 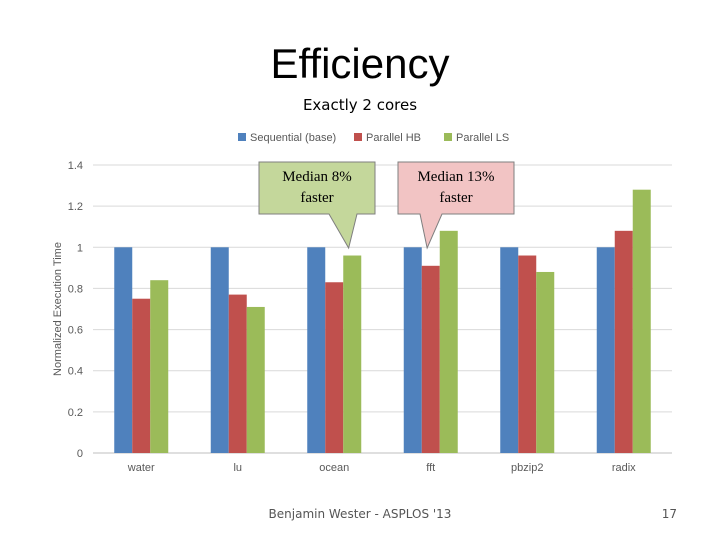 What do you see at coordinates (669, 514) in the screenshot?
I see `page-number: 17` at bounding box center [669, 514].